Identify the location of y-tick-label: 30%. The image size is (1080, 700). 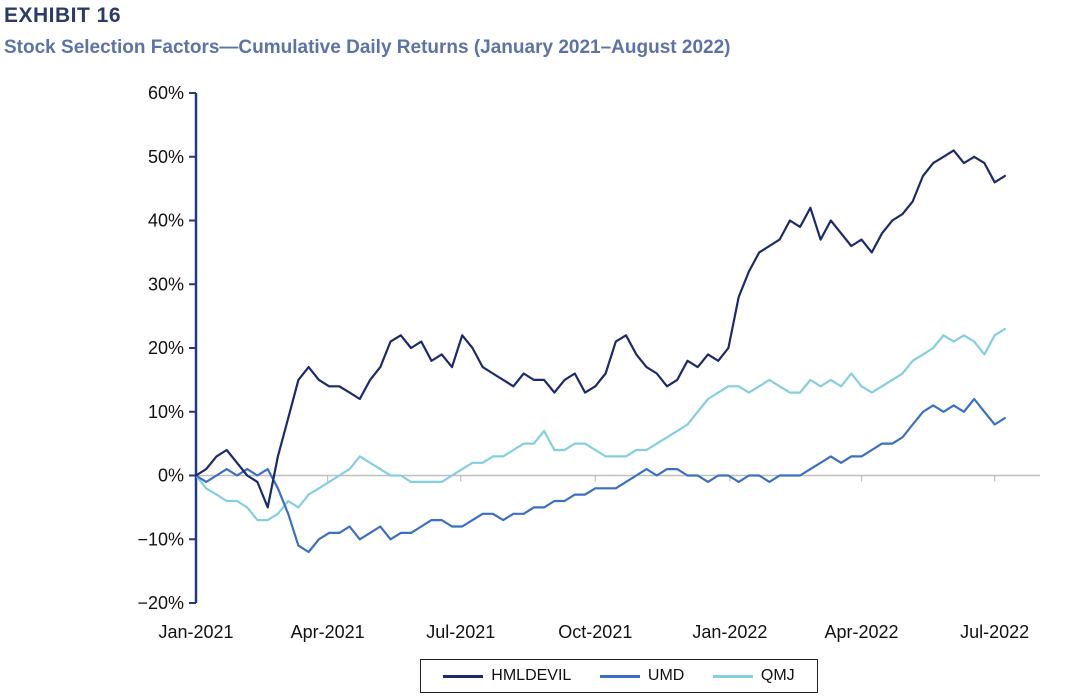
(166, 284).